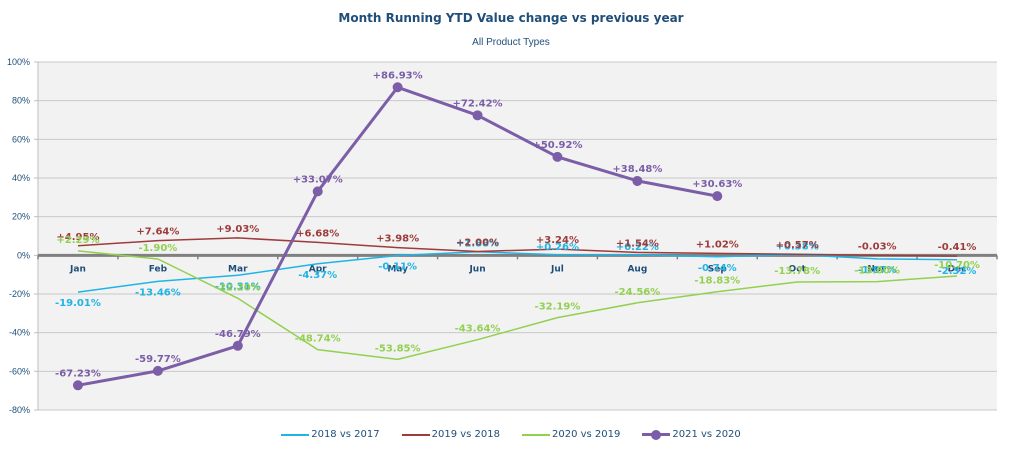  I want to click on data-label: +0.57%, so click(797, 245).